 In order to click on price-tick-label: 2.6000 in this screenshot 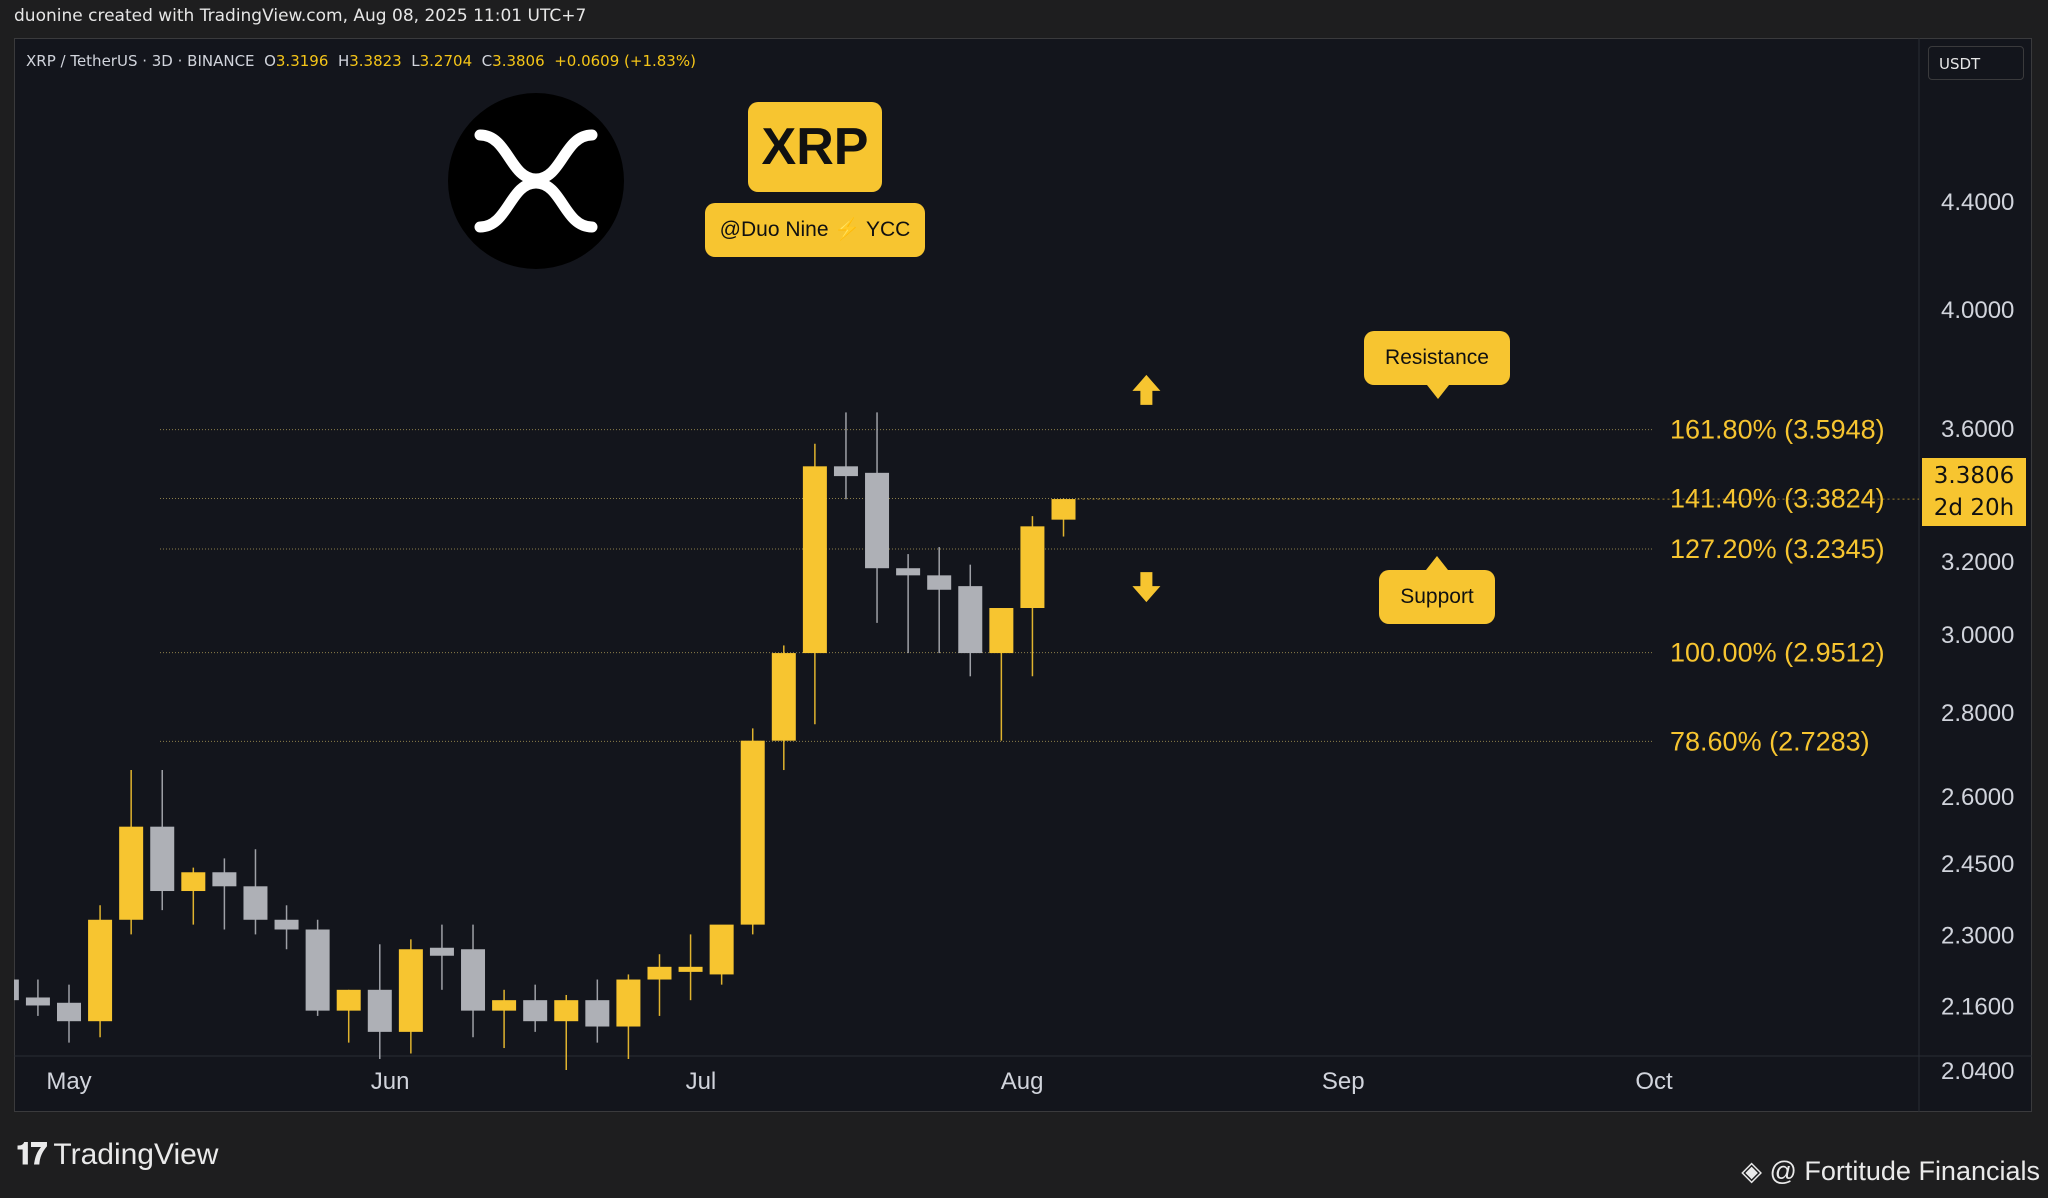, I will do `click(1977, 797)`.